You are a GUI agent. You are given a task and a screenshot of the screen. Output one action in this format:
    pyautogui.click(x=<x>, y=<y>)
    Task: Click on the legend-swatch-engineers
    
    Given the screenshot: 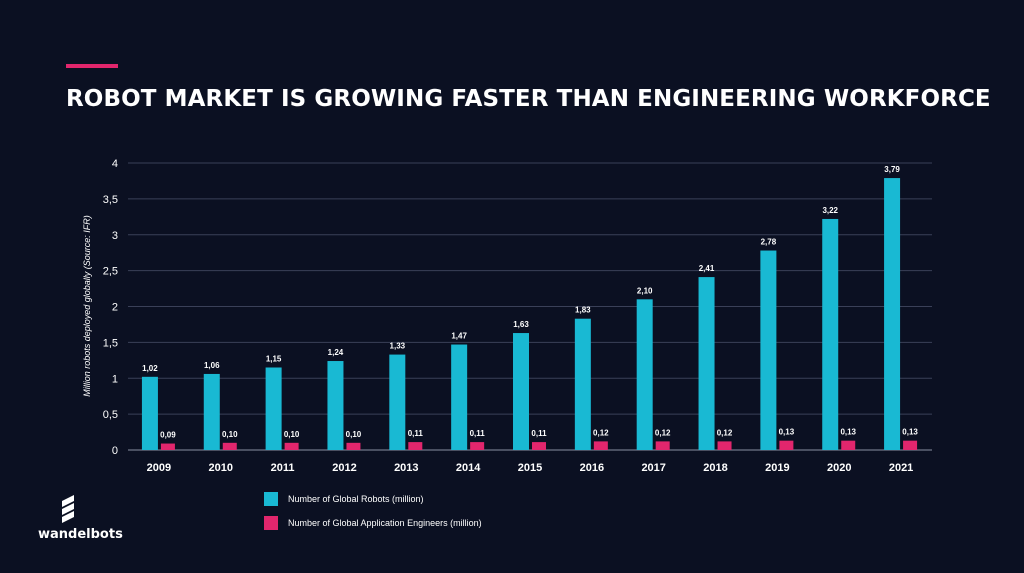 What is the action you would take?
    pyautogui.click(x=271, y=523)
    